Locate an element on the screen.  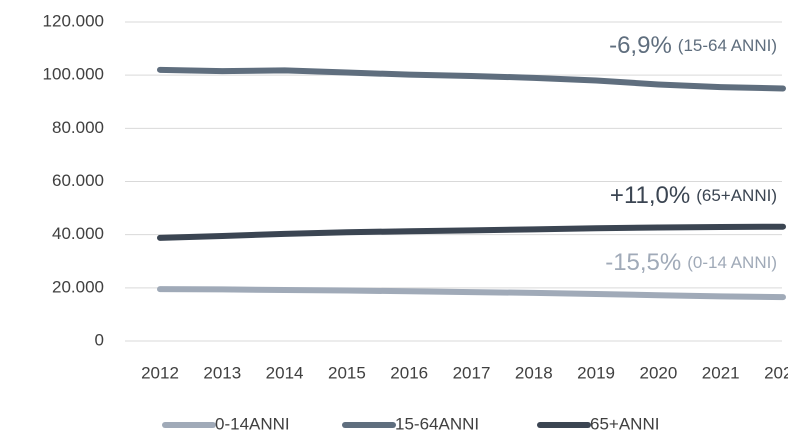
annotation-note: (65+ANNI) is located at coordinates (736, 195).